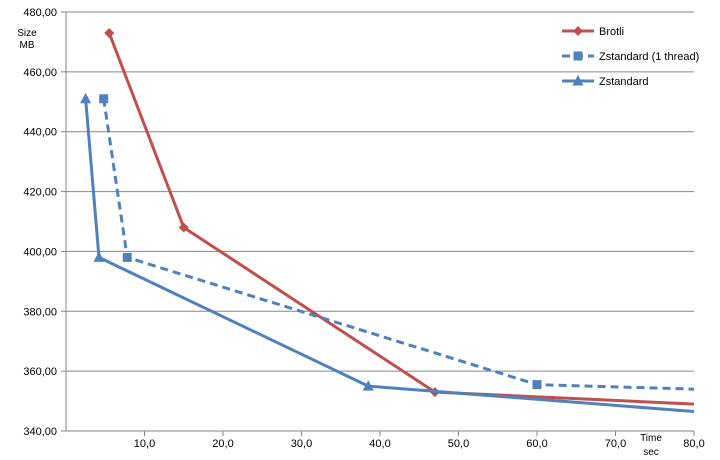 The height and width of the screenshot is (460, 720). I want to click on legend: Brotli Zstandard (1 thread) Zstandard, so click(630, 57).